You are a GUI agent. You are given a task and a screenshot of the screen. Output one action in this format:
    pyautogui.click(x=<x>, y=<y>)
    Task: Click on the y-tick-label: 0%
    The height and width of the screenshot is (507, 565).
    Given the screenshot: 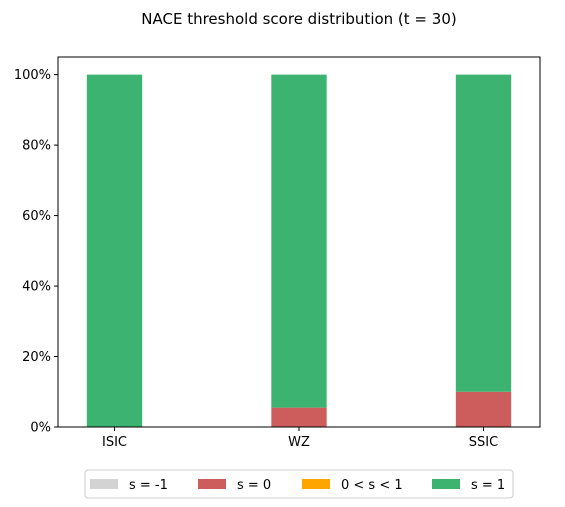 What is the action you would take?
    pyautogui.click(x=40, y=428)
    